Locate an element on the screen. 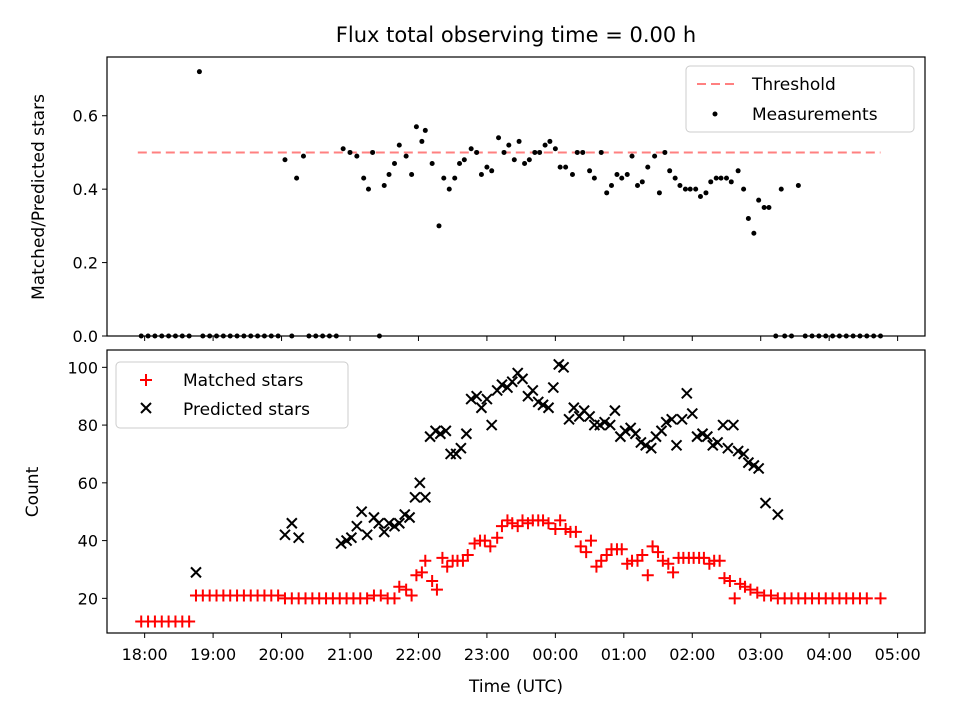 The image size is (960, 720). top-y-tick-label: 0.0 is located at coordinates (85, 336).